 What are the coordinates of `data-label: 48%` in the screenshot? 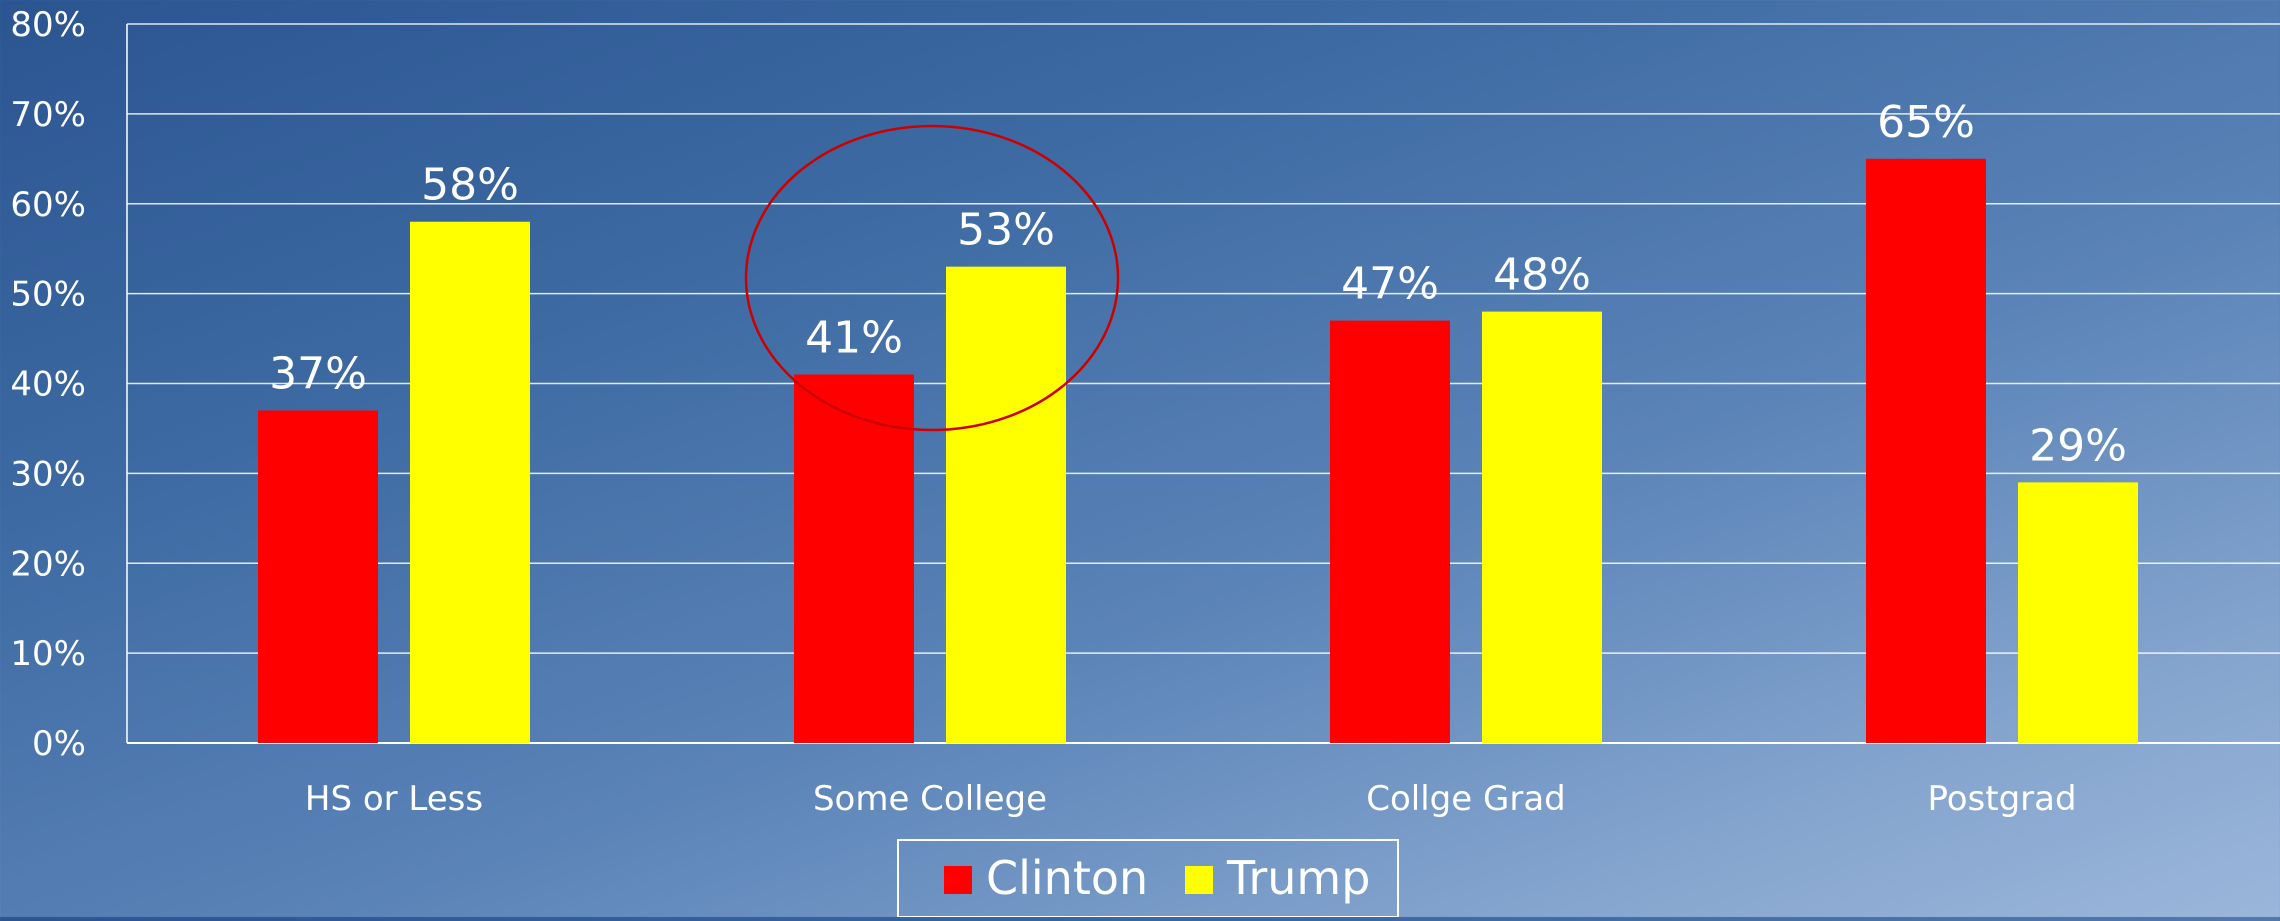 It's located at (1542, 275).